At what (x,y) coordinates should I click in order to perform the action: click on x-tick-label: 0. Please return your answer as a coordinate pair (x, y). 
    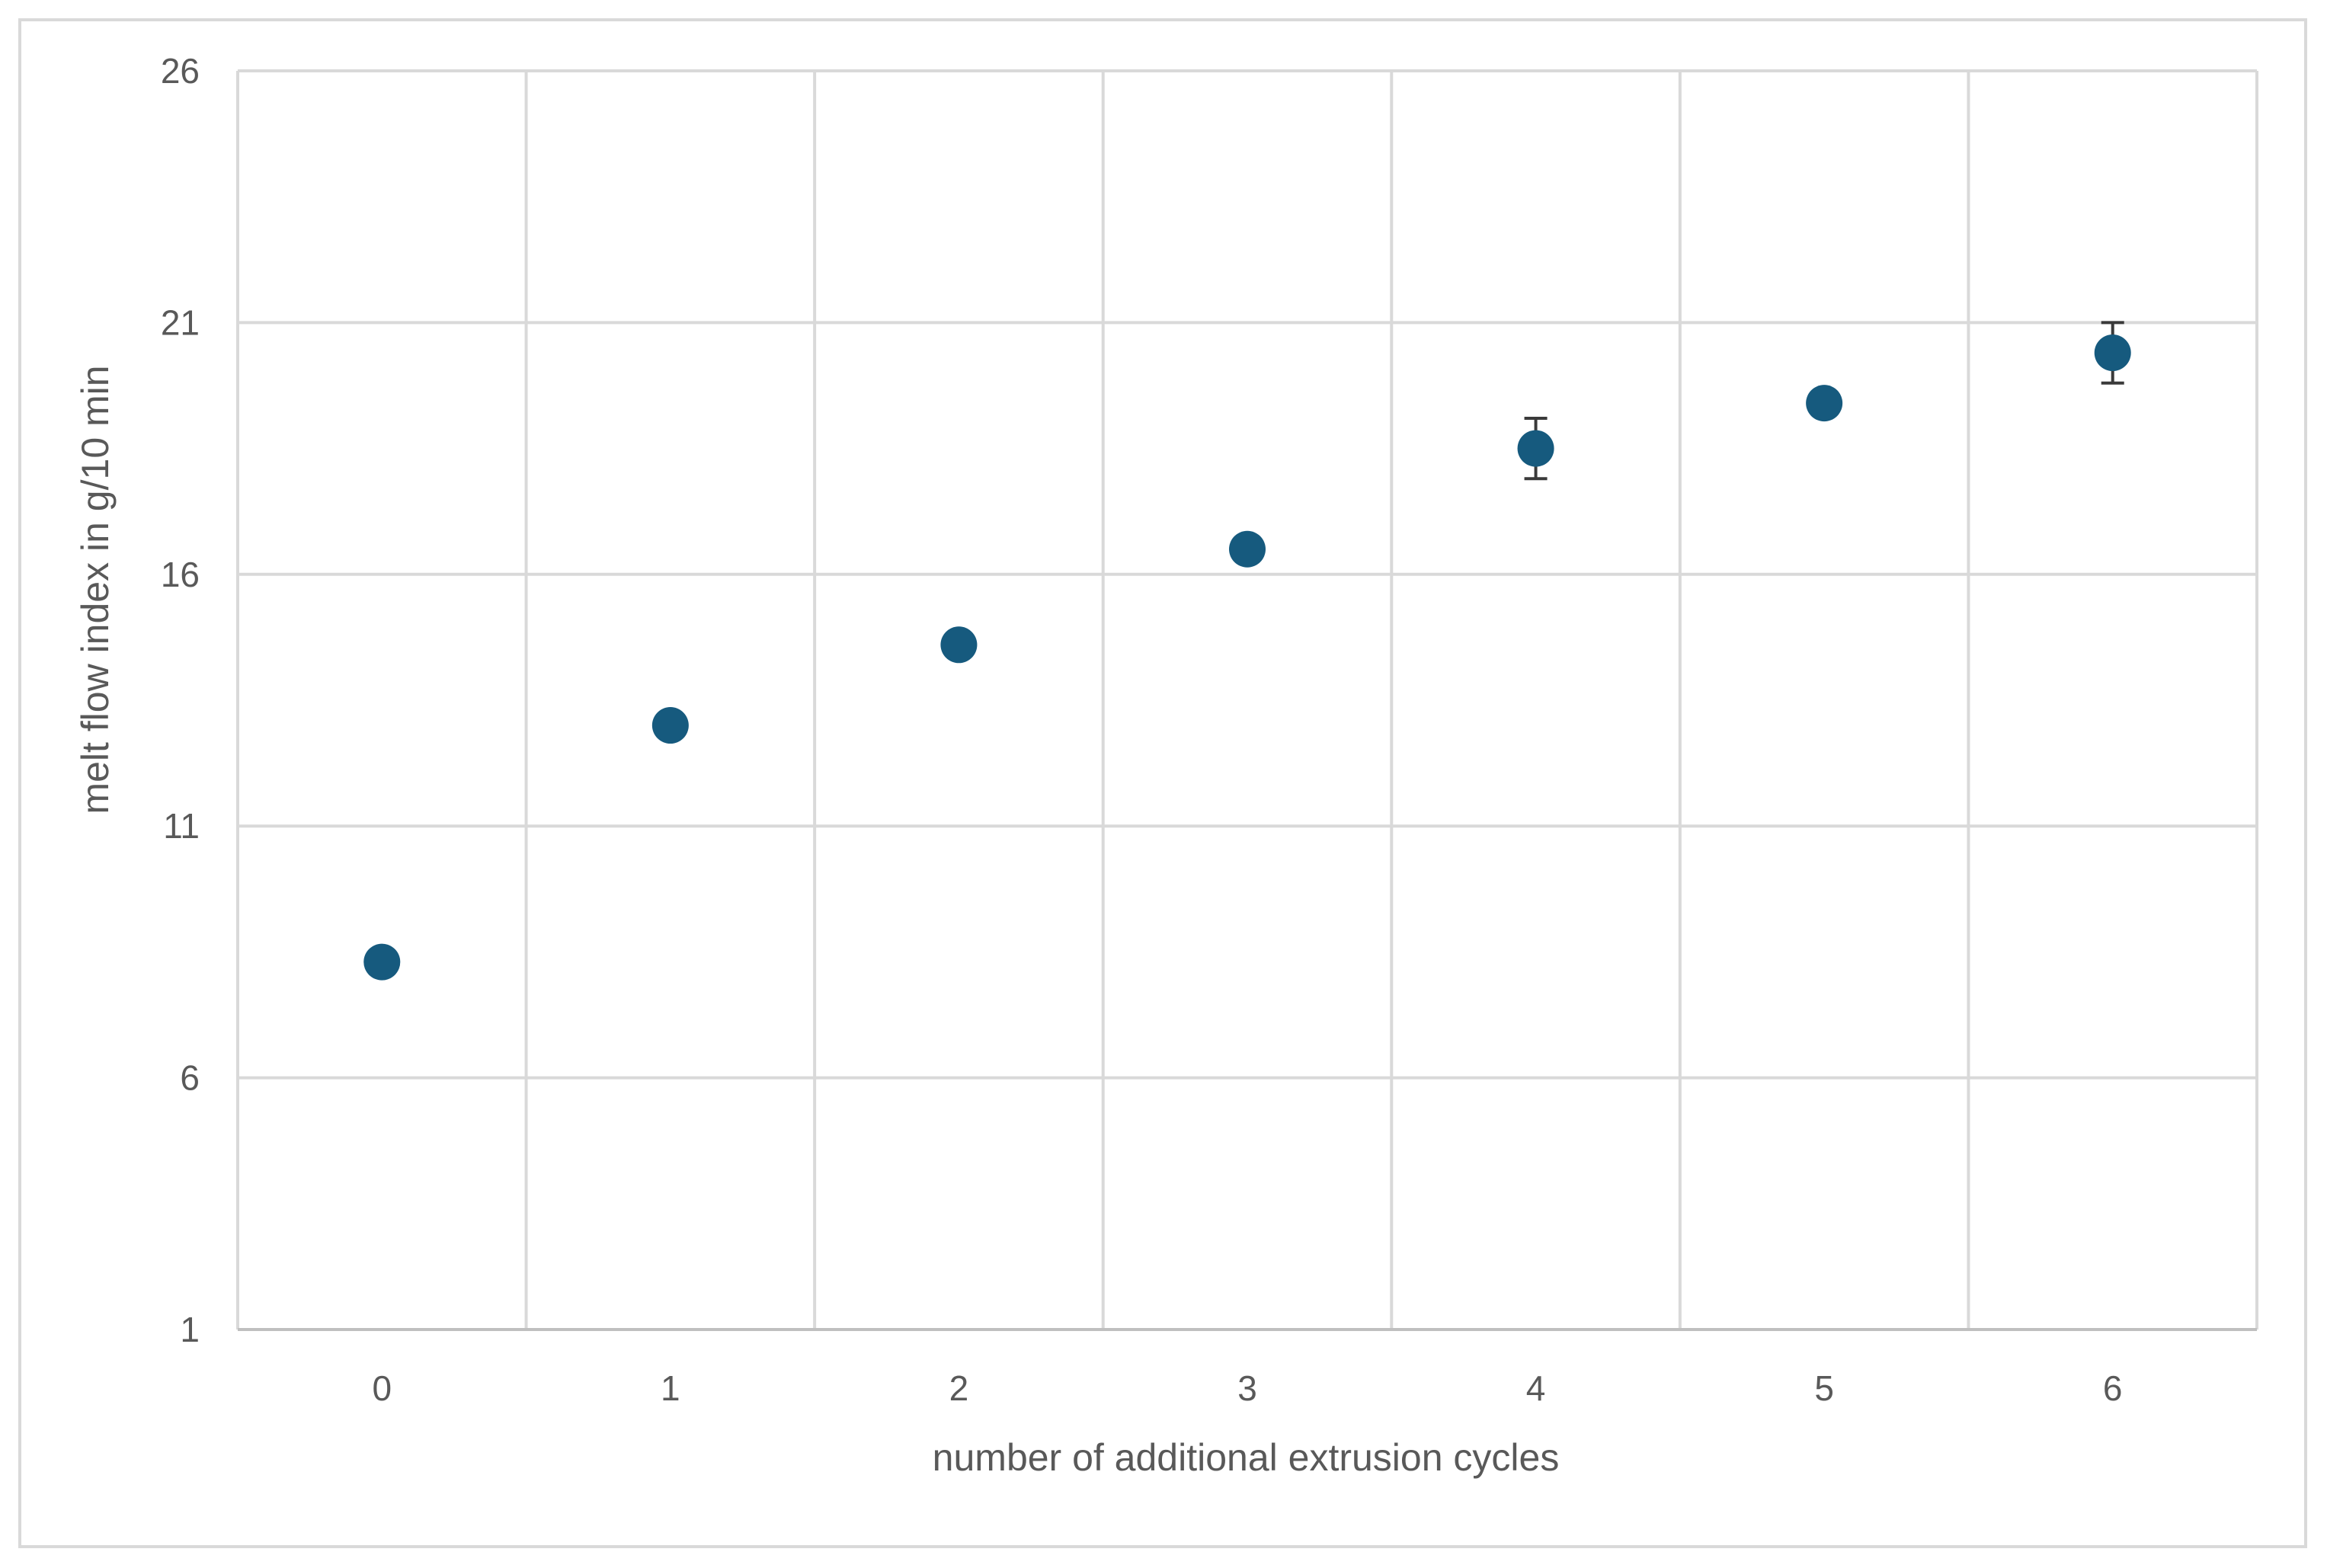
    Looking at the image, I should click on (382, 1388).